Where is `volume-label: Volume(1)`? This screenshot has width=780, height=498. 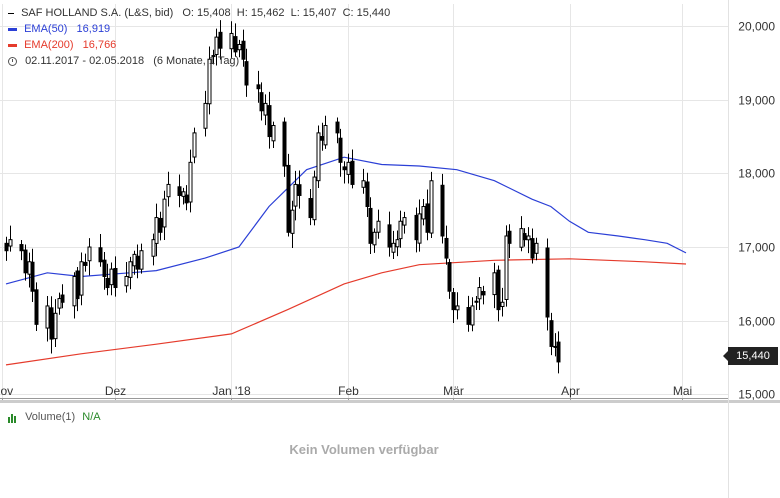 volume-label: Volume(1) is located at coordinates (50, 417).